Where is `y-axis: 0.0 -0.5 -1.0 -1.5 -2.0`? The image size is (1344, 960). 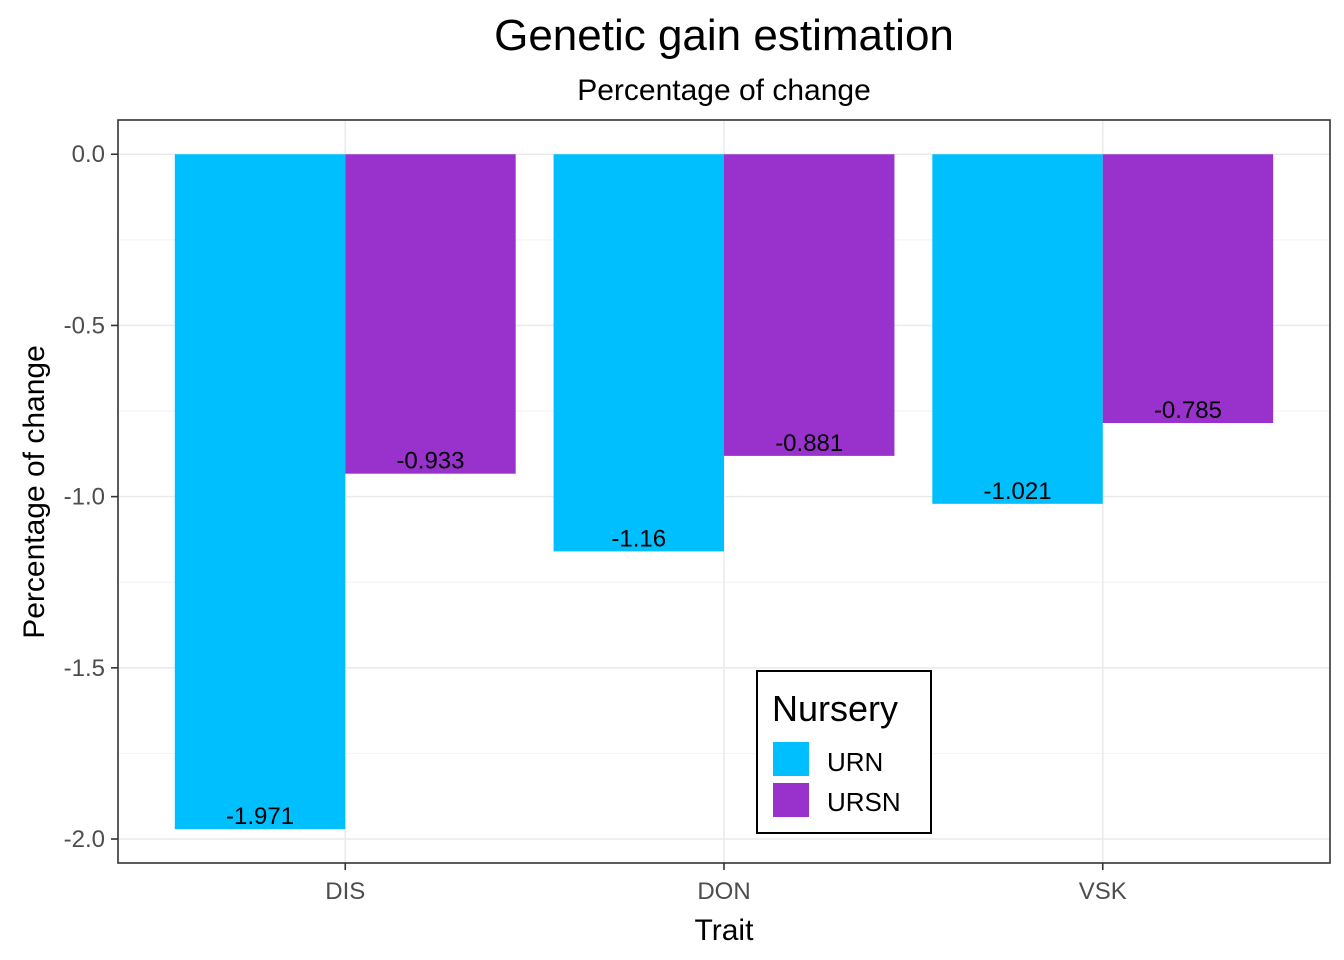
y-axis: 0.0 -0.5 -1.0 -1.5 -2.0 is located at coordinates (91, 497).